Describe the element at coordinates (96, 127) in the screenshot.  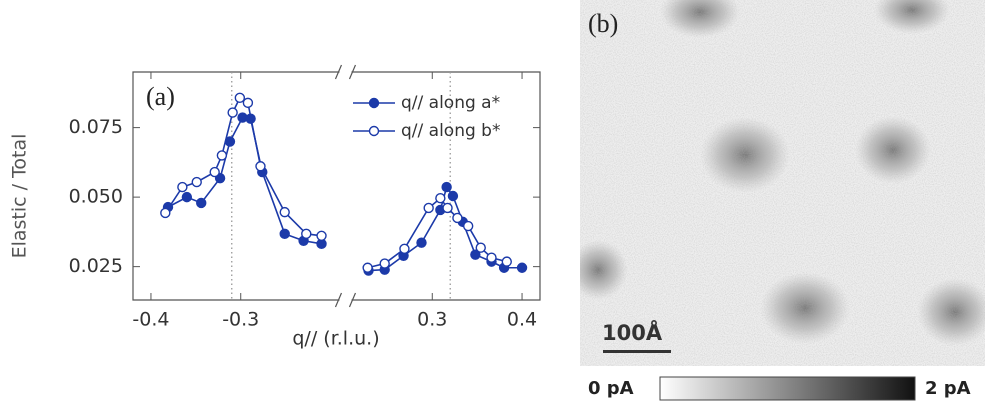
I see `y-tick-label: 0.075` at that location.